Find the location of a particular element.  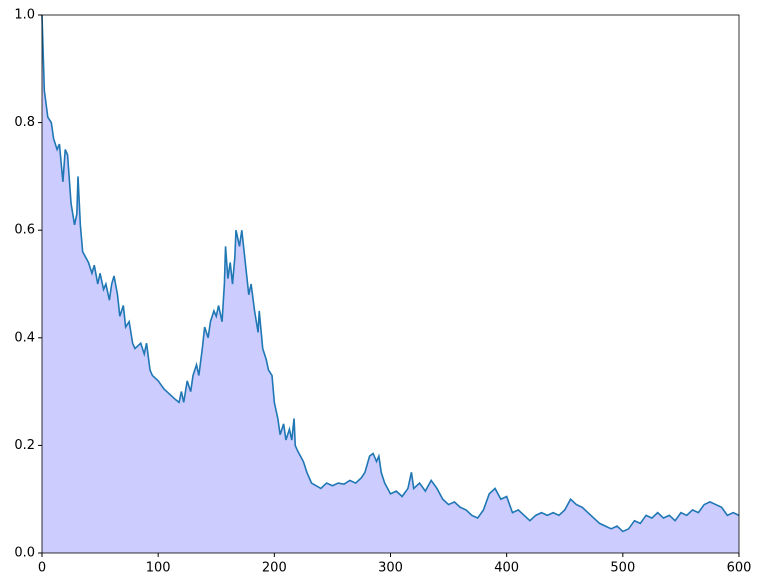

x-tick-label: 0 is located at coordinates (42, 568).